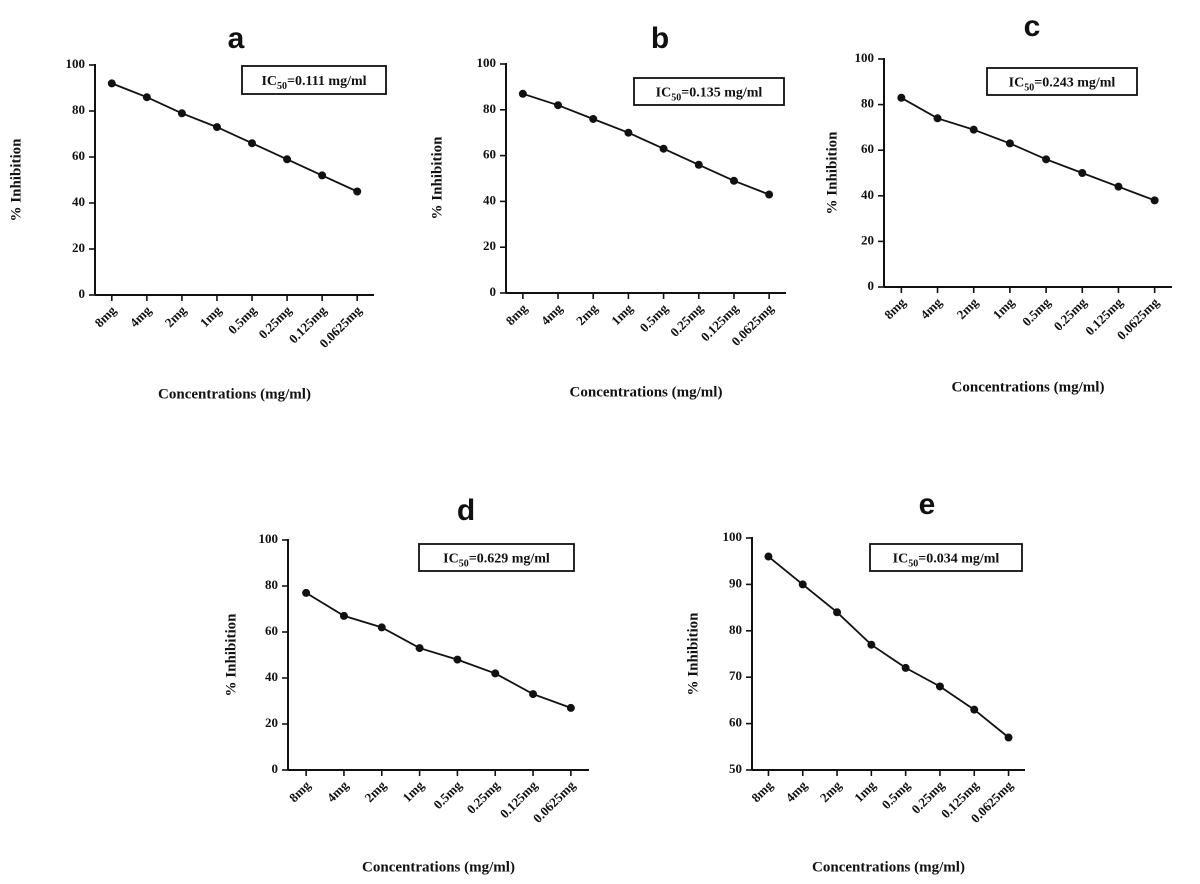 The height and width of the screenshot is (884, 1200). What do you see at coordinates (660, 38) in the screenshot?
I see `panel-label: b` at bounding box center [660, 38].